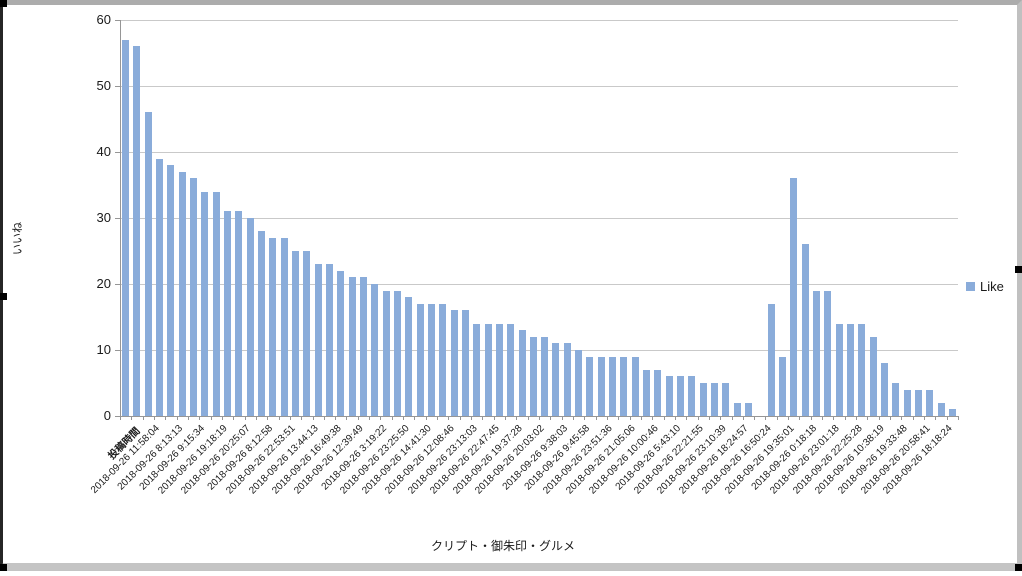  What do you see at coordinates (1018, 567) in the screenshot?
I see `selection-handle-bottom-right` at bounding box center [1018, 567].